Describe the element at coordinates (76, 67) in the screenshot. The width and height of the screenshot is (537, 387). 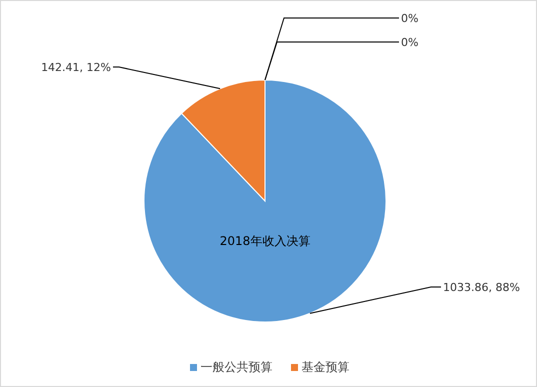
I see `data-label: 142.41, 12%` at that location.